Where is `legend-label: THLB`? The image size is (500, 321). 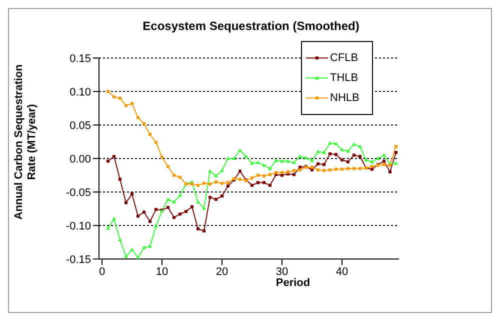 legend-label: THLB is located at coordinates (344, 78).